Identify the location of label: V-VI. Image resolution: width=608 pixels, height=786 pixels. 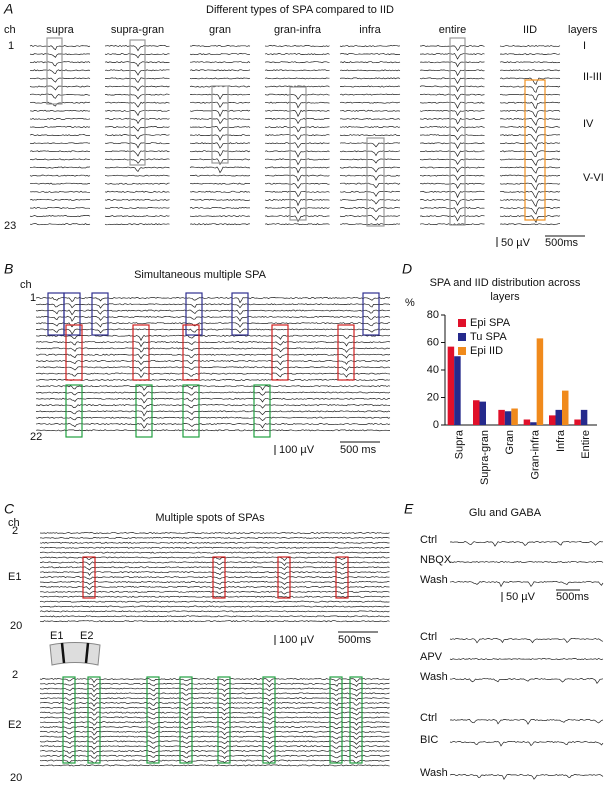
(593, 178).